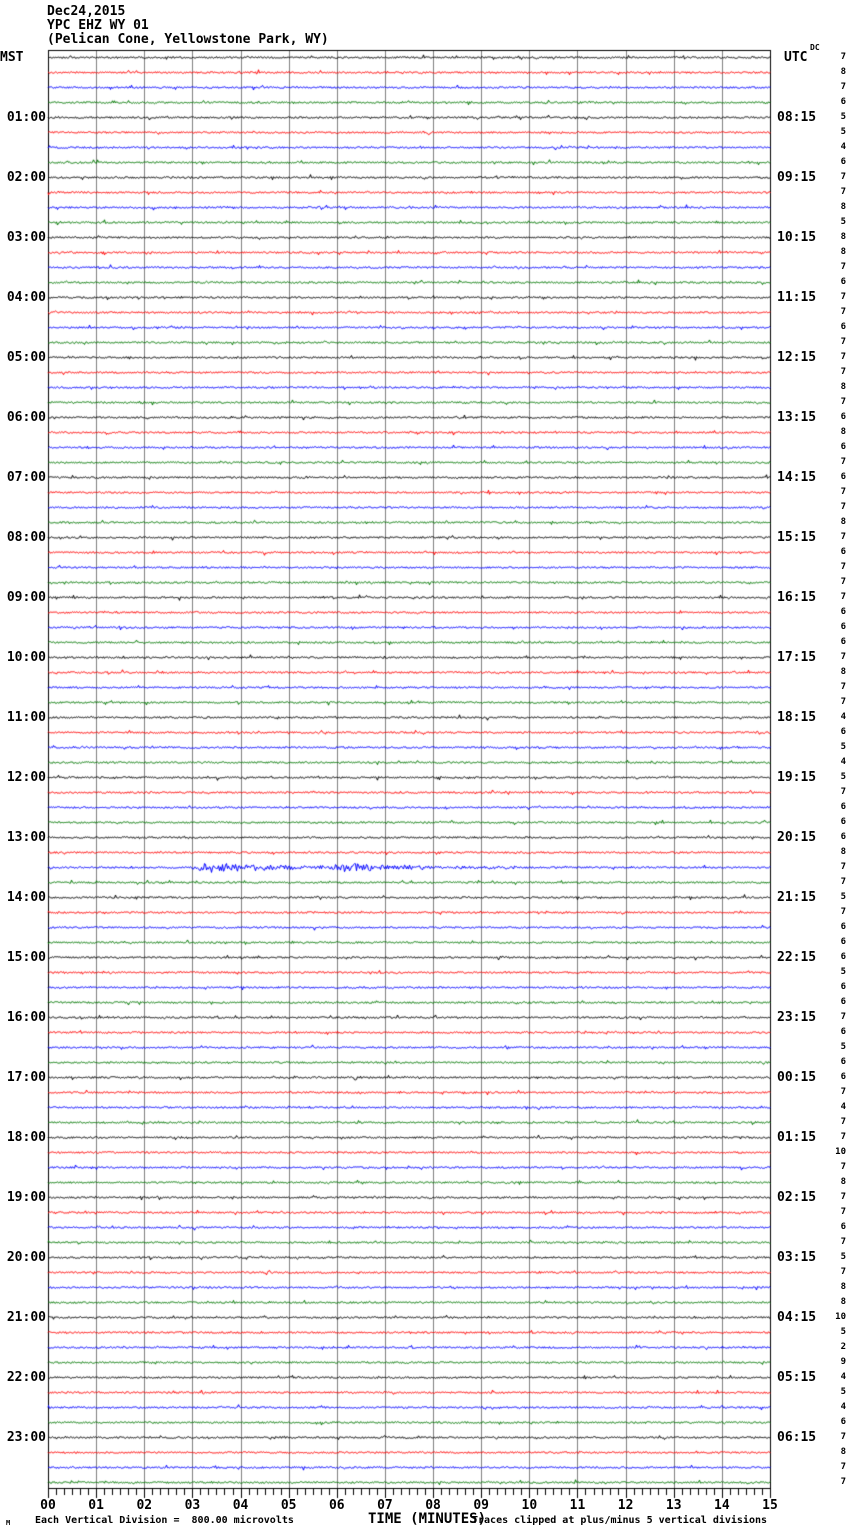 The image size is (850, 1534). I want to click on mst-hour-label: 18:00, so click(26, 1137).